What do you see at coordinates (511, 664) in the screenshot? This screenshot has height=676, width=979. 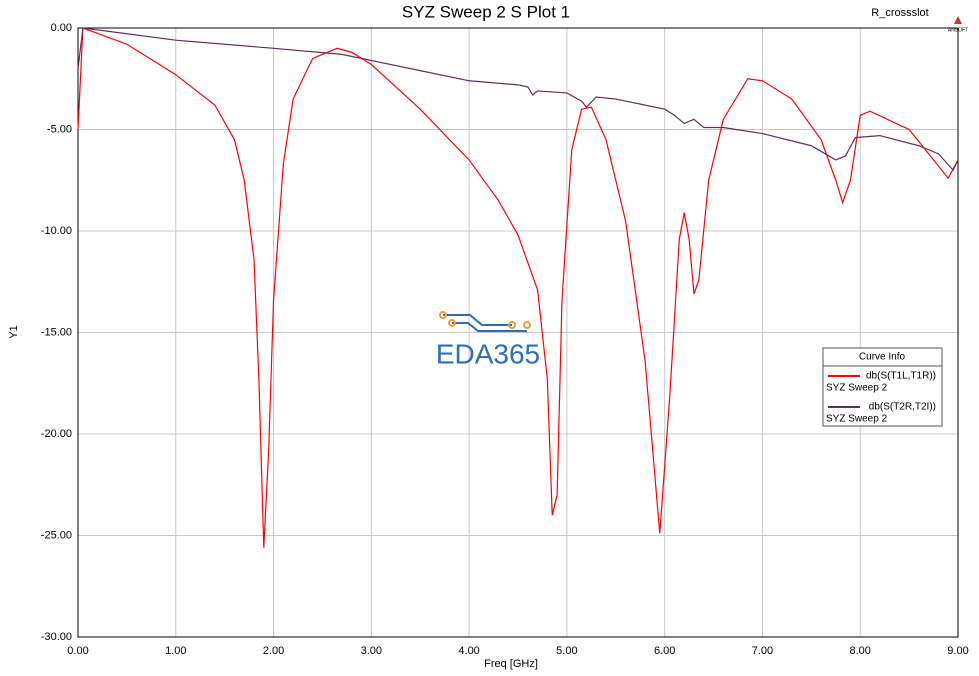 I see `x-axis-label: Freq [GHz]` at bounding box center [511, 664].